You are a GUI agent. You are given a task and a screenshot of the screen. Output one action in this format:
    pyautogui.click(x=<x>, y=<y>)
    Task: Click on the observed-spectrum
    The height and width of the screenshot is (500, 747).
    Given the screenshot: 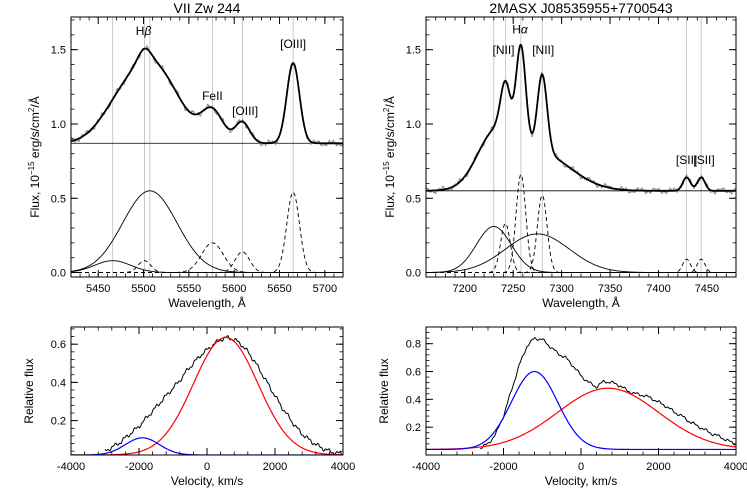 What is the action you would take?
    pyautogui.click(x=581, y=119)
    